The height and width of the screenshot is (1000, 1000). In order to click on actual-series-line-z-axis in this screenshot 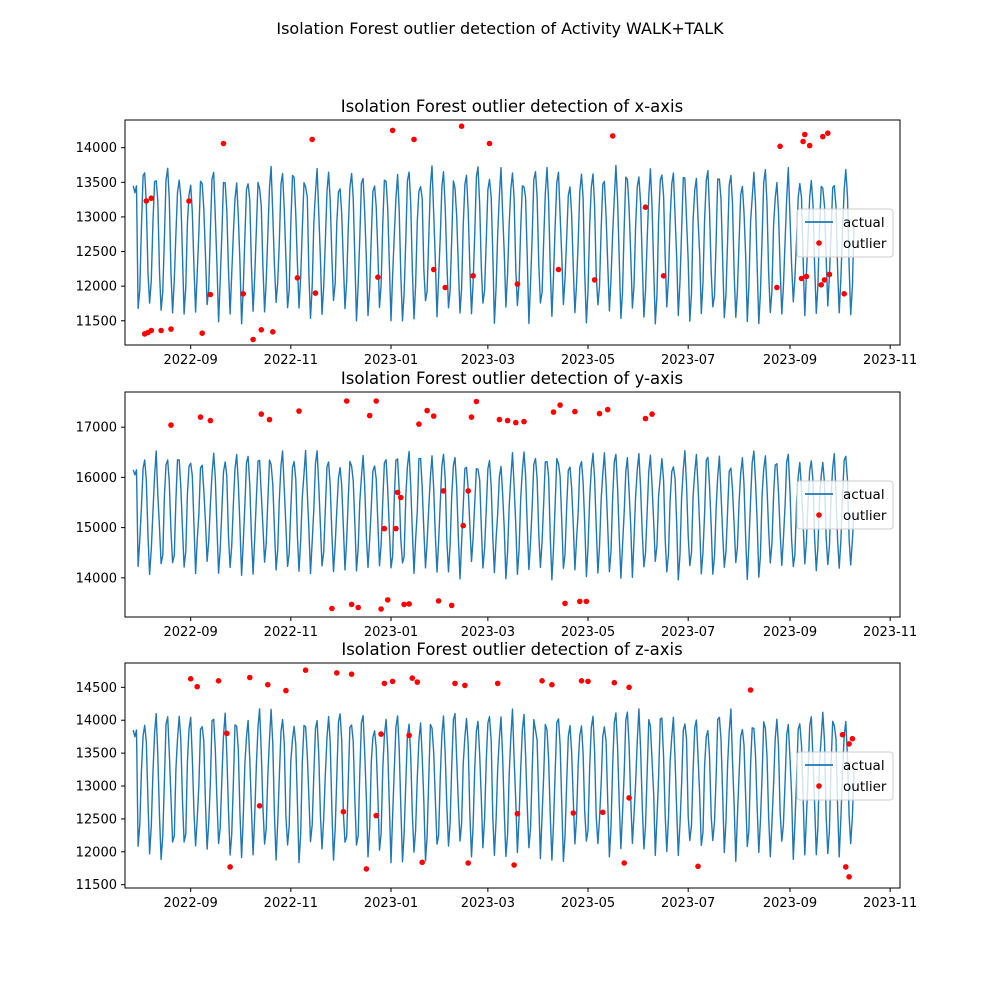, I will do `click(493, 786)`.